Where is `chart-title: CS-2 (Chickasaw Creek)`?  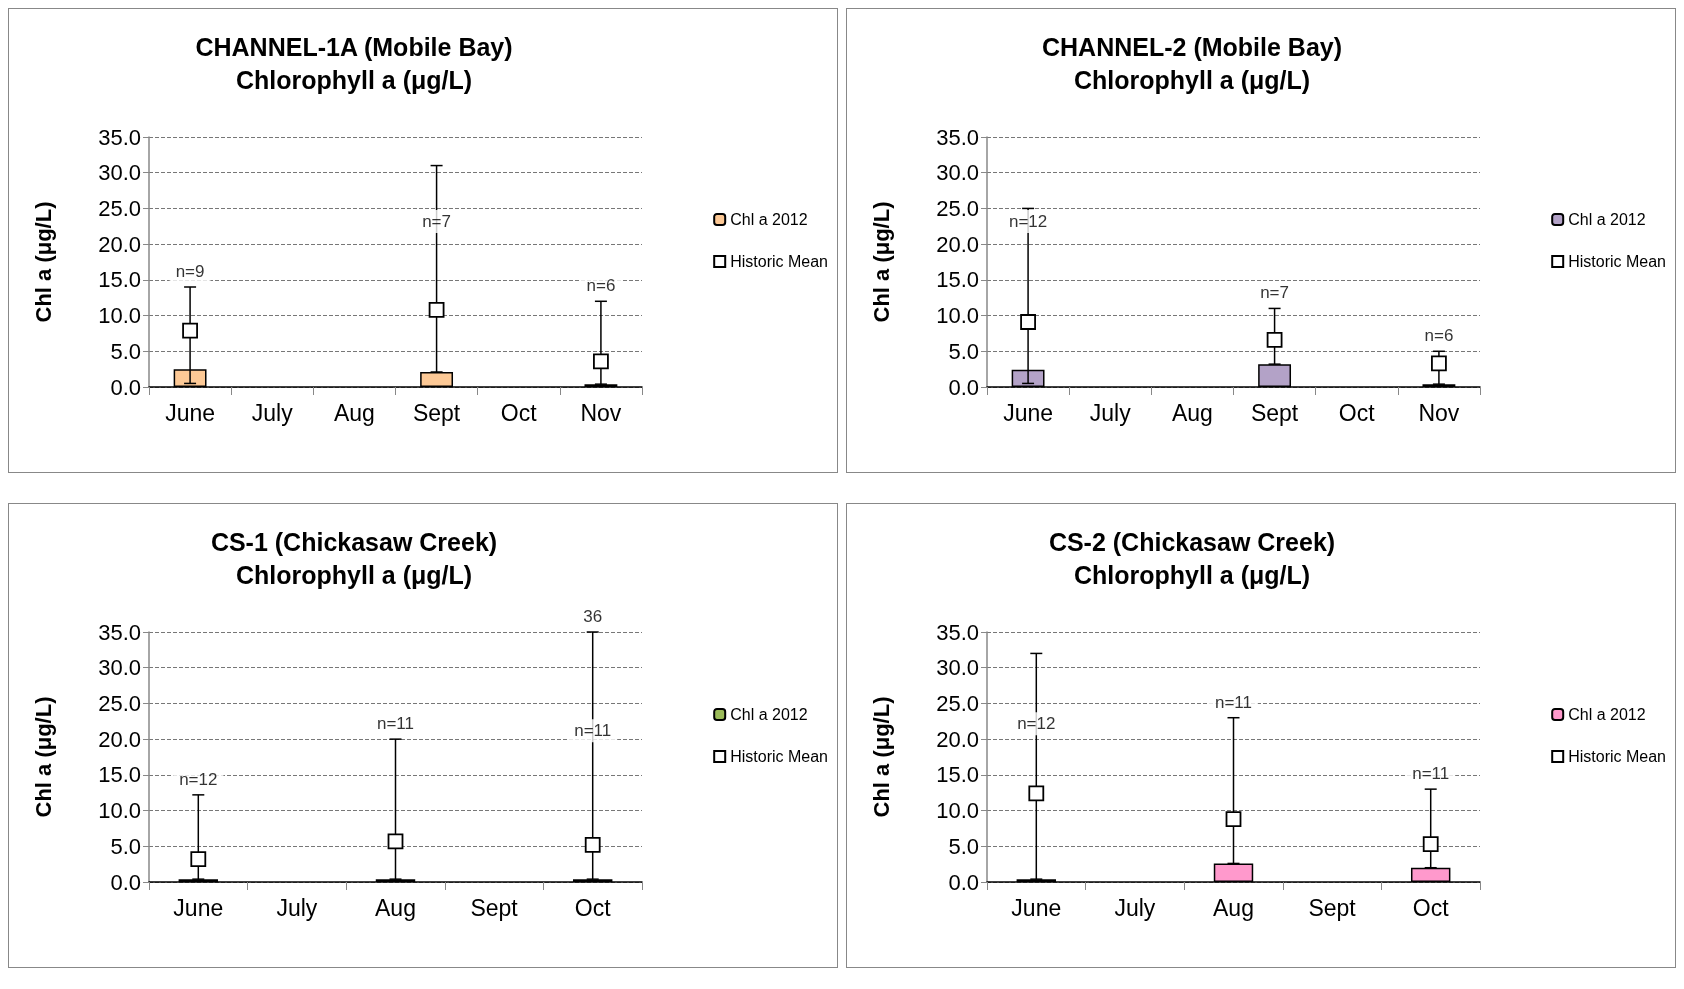 chart-title: CS-2 (Chickasaw Creek) is located at coordinates (1192, 541).